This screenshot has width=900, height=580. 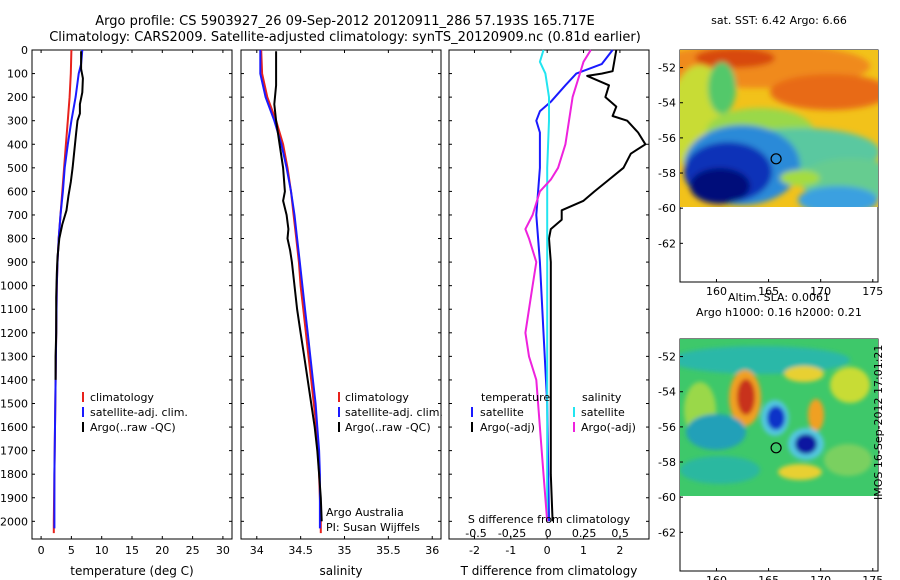 I want to click on x-axis-label-temperature: temperature (deg C), so click(x=131, y=571).